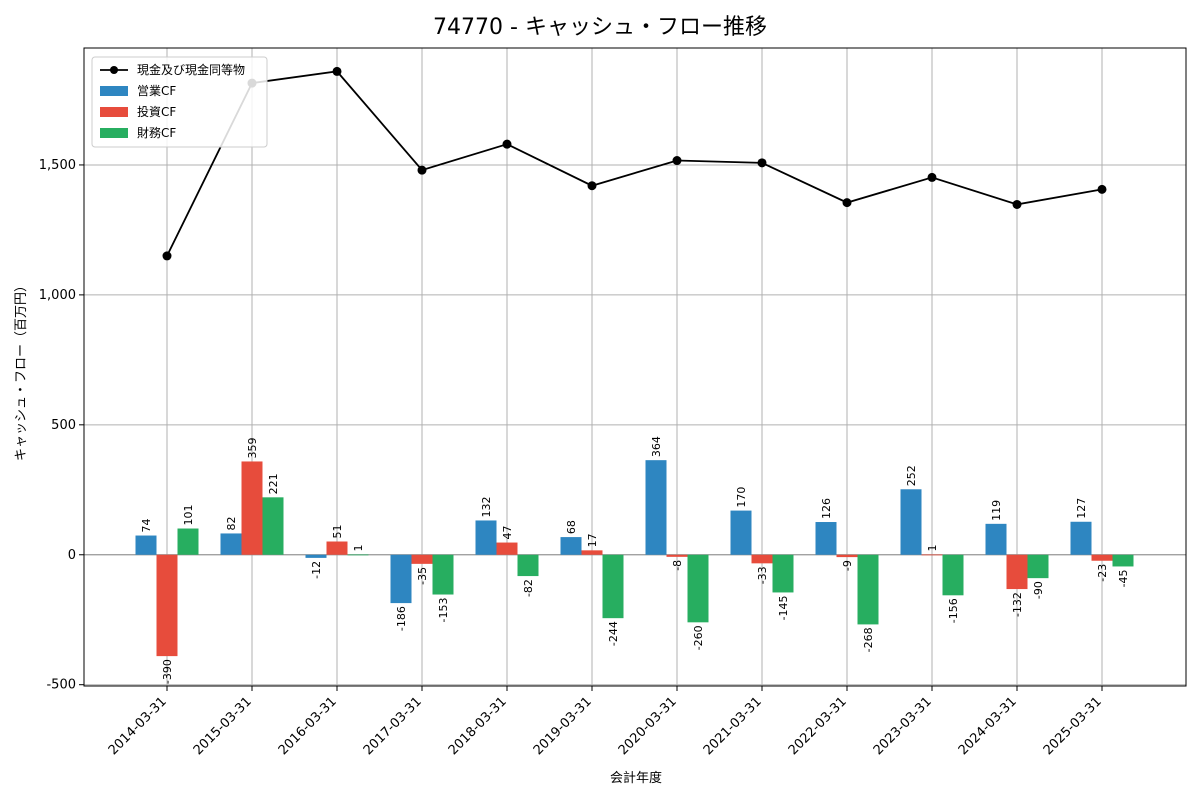  Describe the element at coordinates (223, 726) in the screenshot. I see `x-tick-label: 2015-03-31` at that location.